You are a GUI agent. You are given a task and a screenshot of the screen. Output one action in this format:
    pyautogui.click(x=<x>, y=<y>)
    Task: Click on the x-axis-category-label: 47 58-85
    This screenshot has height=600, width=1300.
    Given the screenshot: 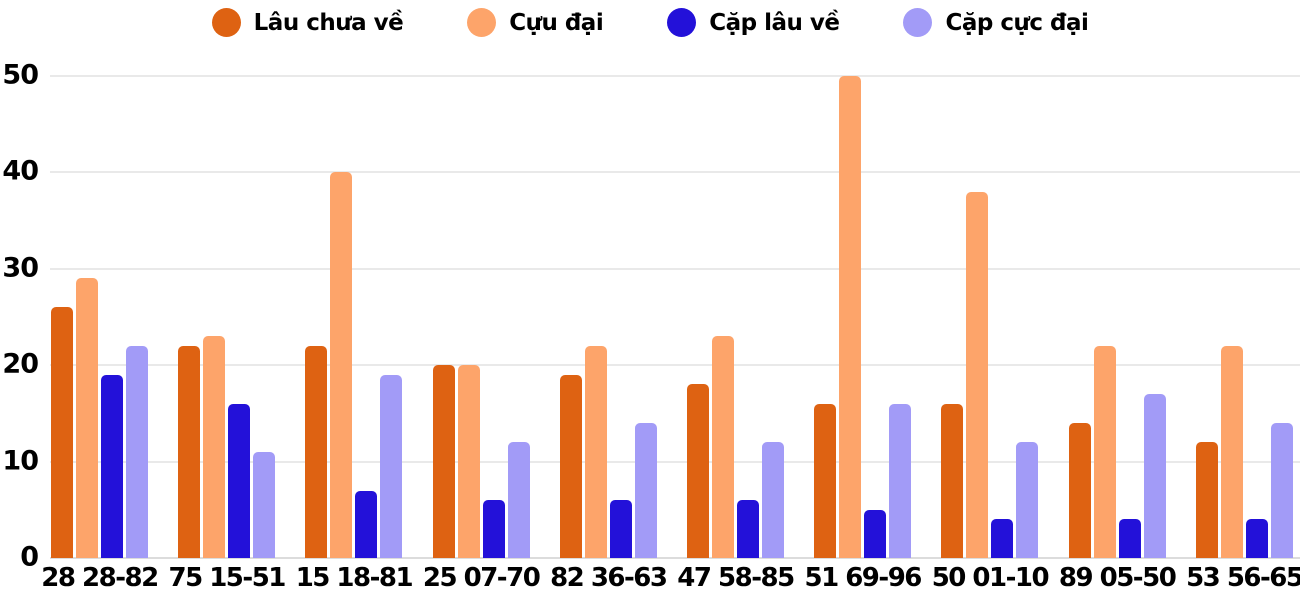 What is the action you would take?
    pyautogui.click(x=736, y=578)
    